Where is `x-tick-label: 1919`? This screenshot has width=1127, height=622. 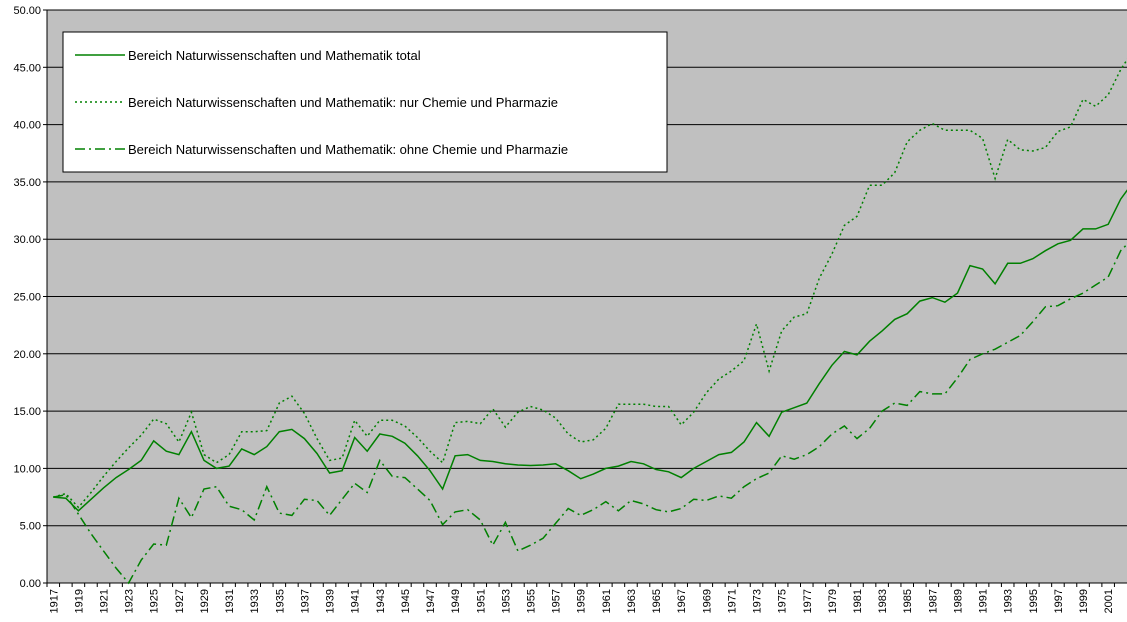 x-tick-label: 1919 is located at coordinates (79, 601).